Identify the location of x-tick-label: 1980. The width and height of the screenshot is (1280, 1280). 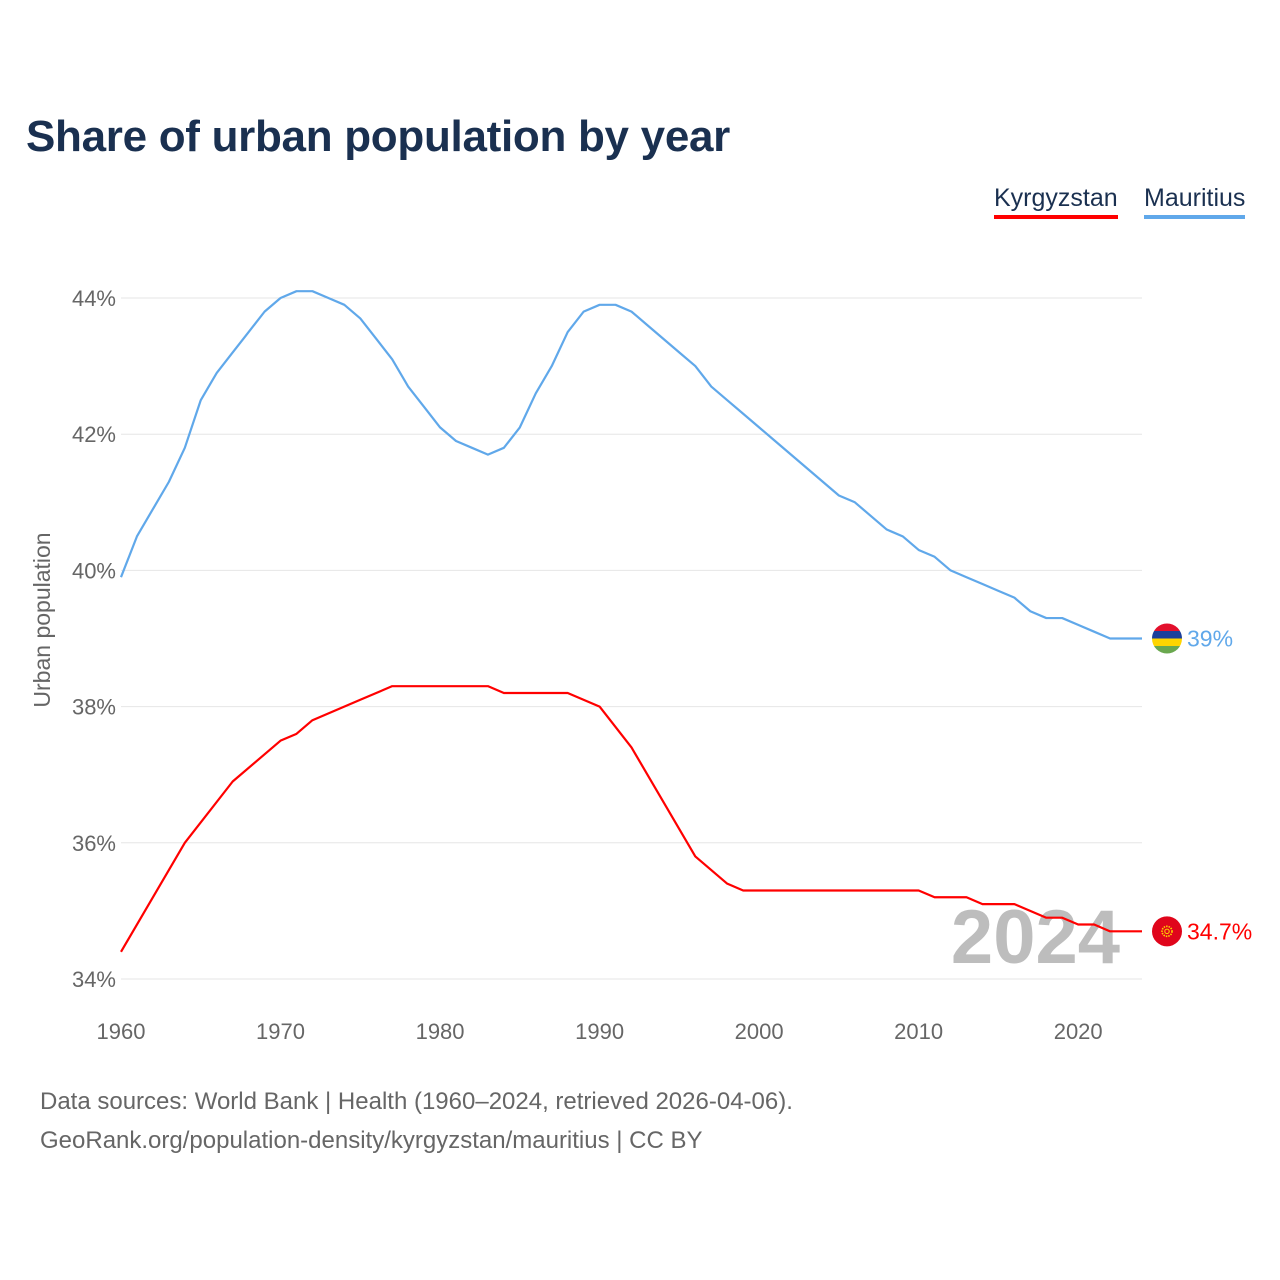
(440, 1031).